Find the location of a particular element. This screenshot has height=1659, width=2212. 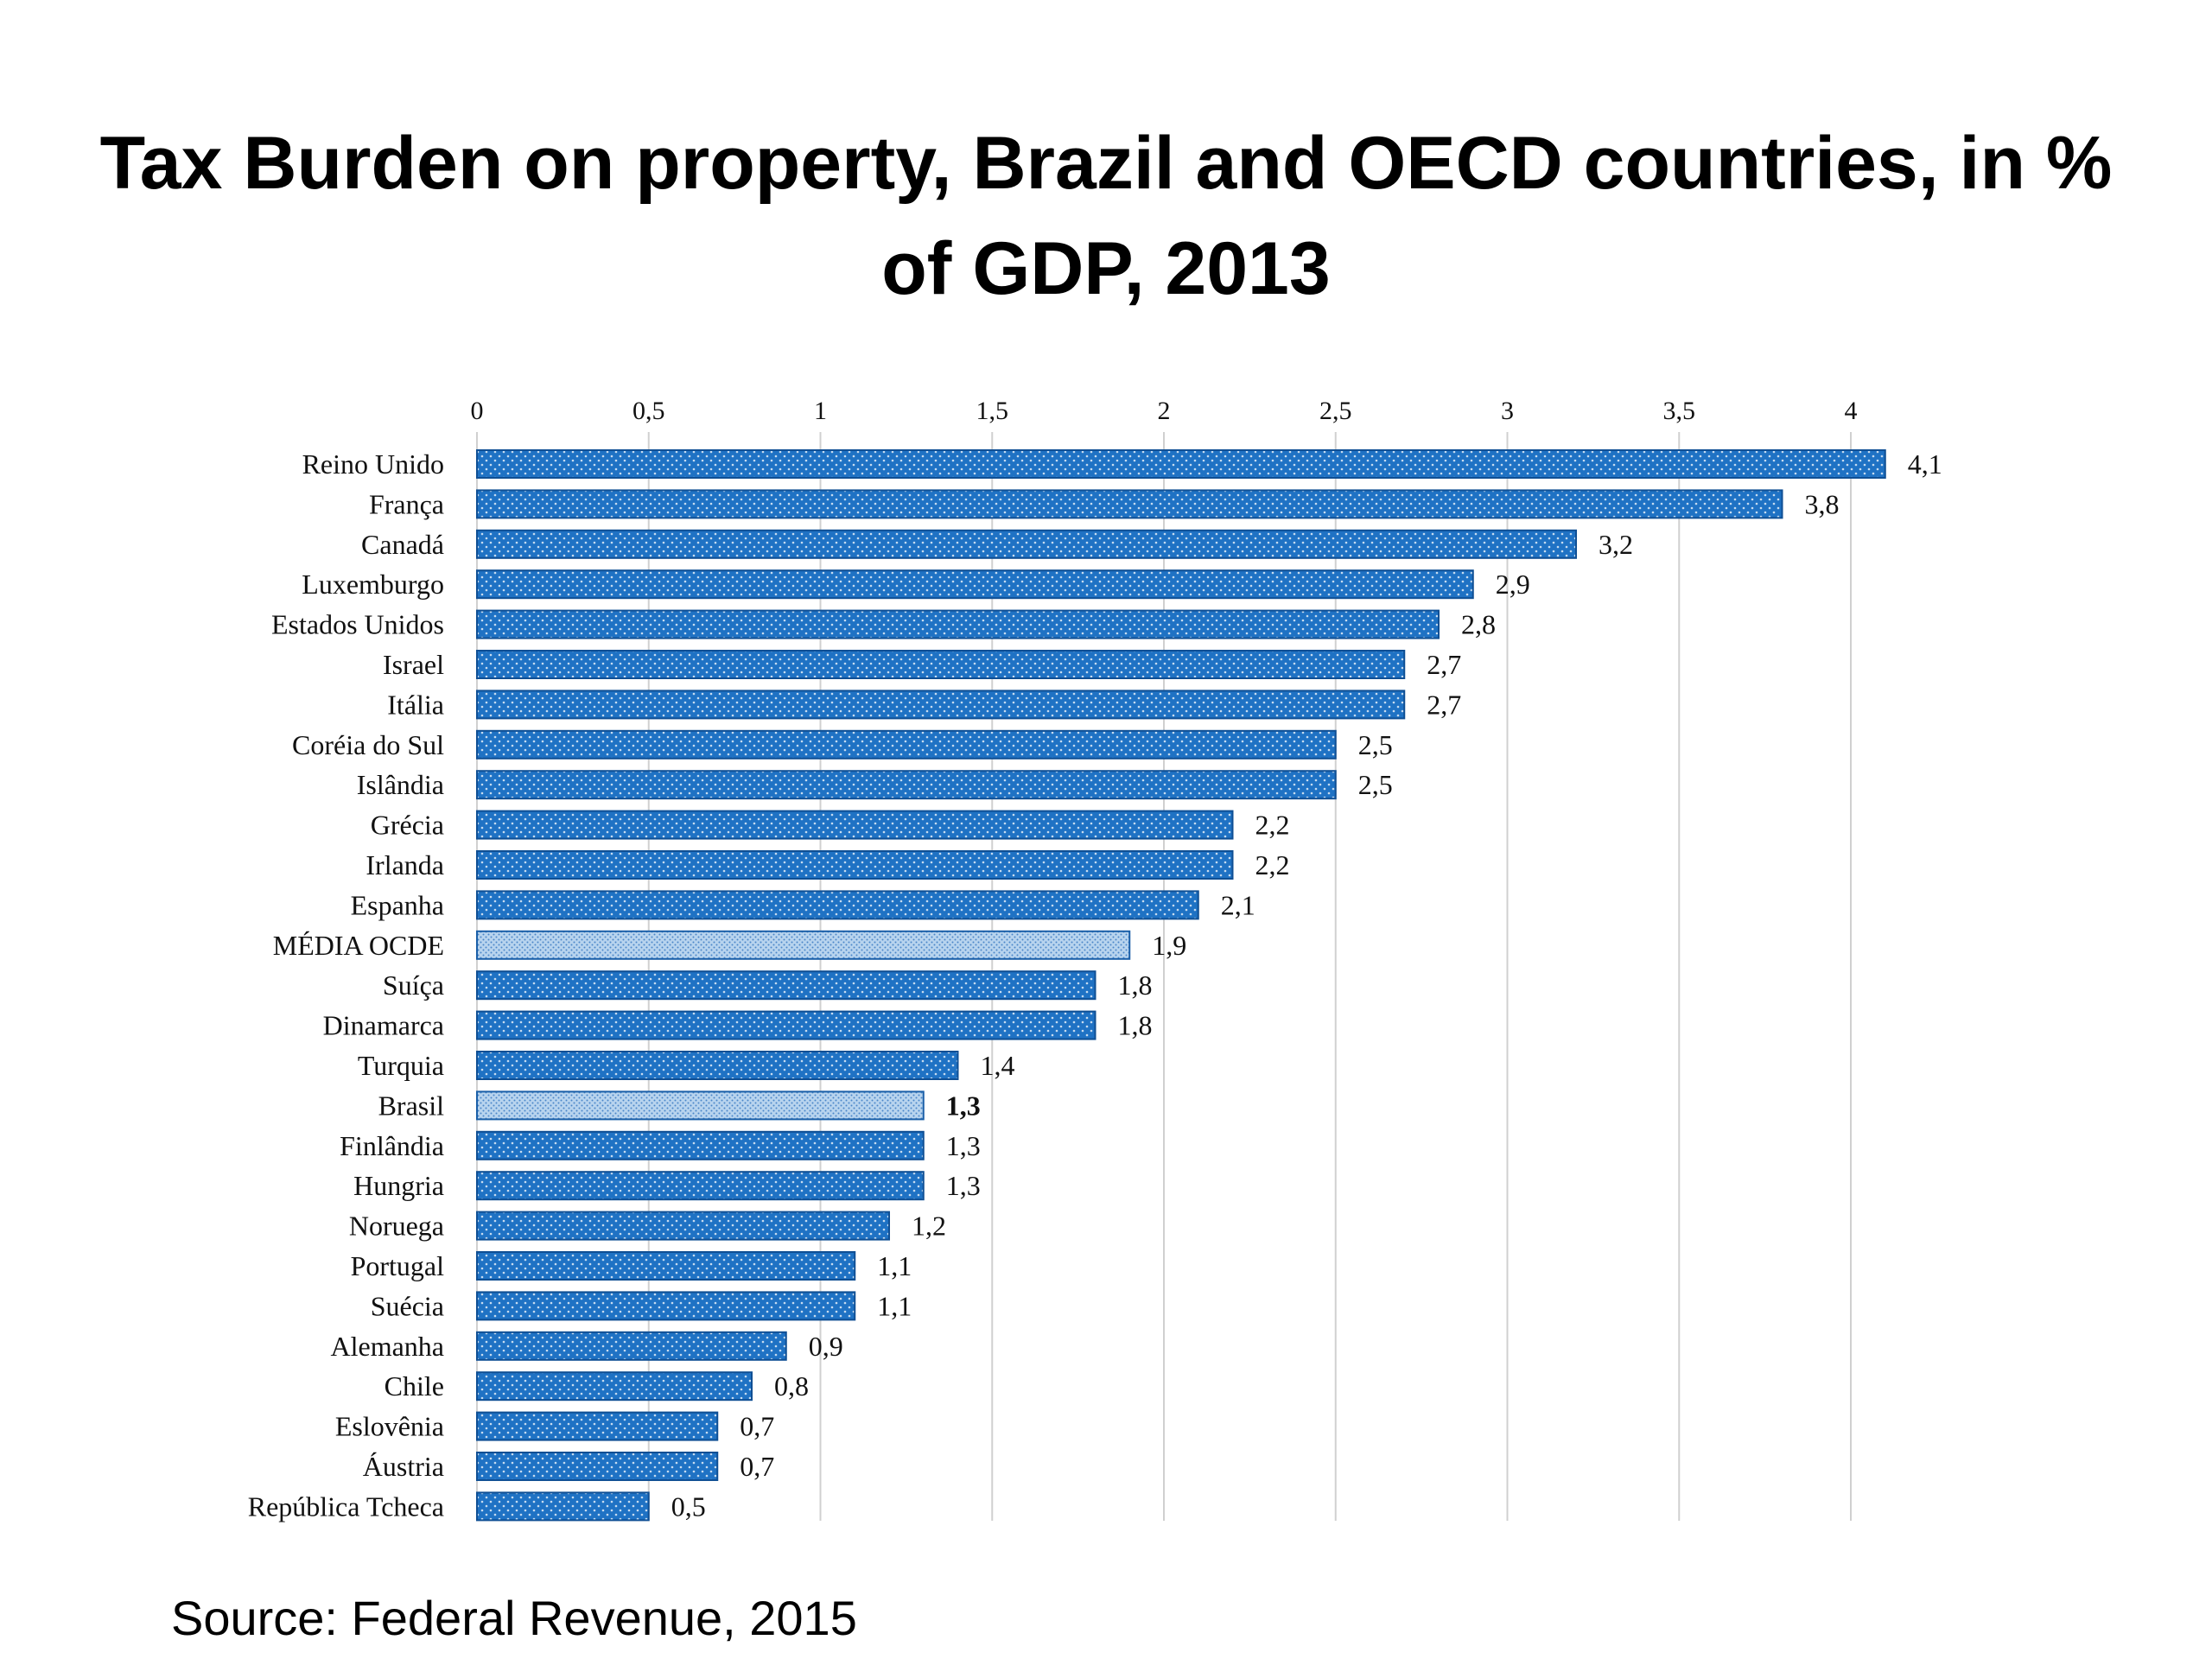

category-label: Finlândia is located at coordinates (392, 1145).